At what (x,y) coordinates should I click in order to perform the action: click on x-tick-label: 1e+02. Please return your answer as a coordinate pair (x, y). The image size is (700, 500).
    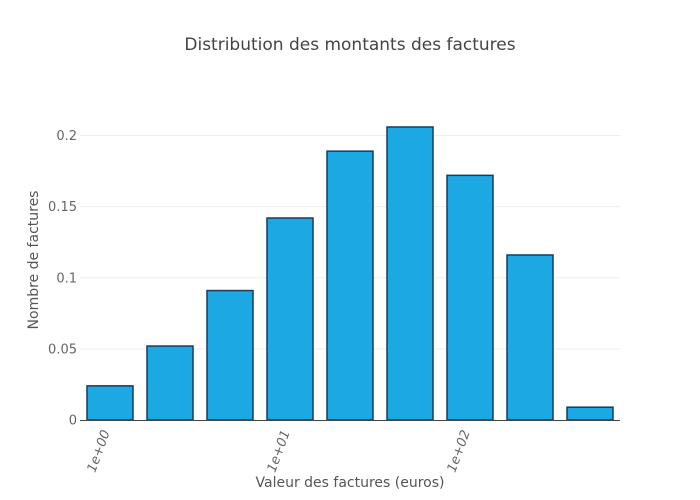
    Looking at the image, I should click on (459, 451).